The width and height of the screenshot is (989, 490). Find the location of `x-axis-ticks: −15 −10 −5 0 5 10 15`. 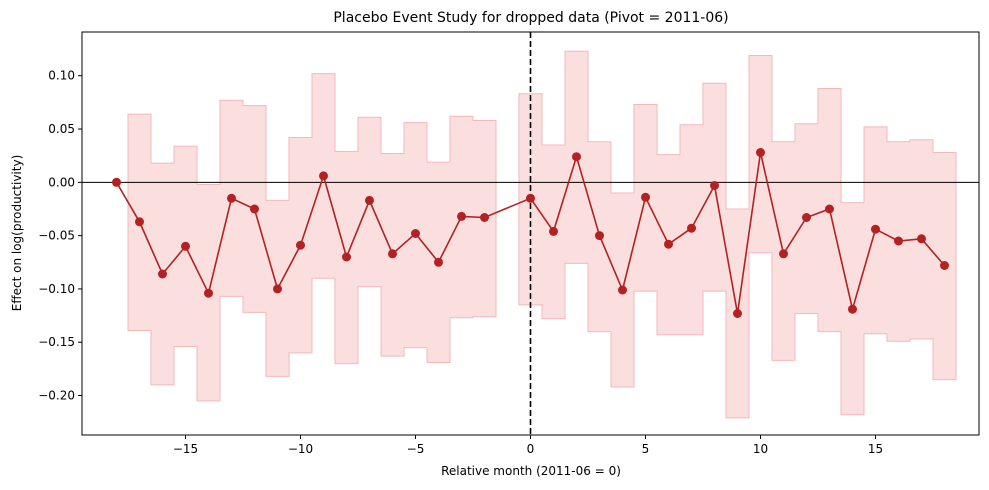

x-axis-ticks: −15 −10 −5 0 5 10 15 is located at coordinates (528, 445).